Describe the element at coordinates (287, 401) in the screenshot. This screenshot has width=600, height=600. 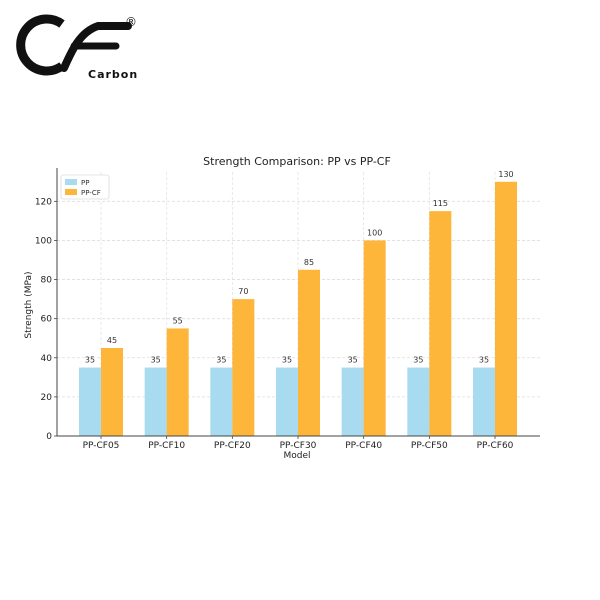
I see `bar-pp-pp-cf30` at that location.